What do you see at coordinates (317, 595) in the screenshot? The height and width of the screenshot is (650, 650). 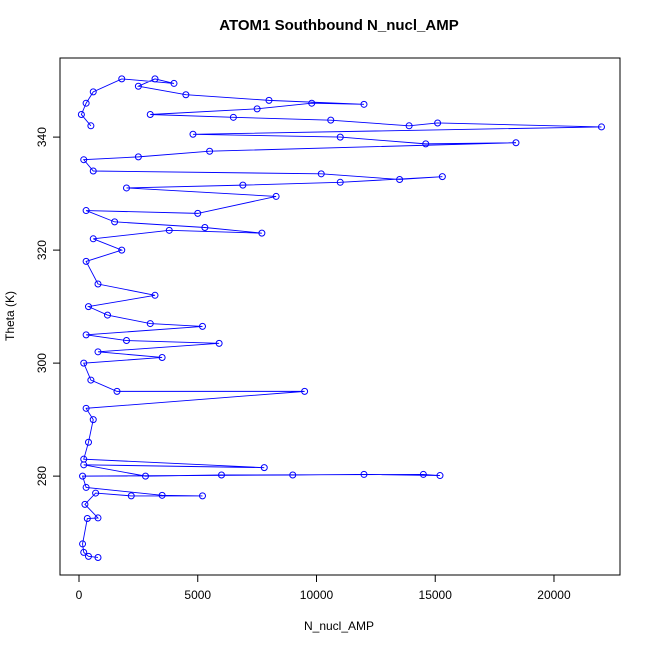 I see `x-tick-label: 10000` at bounding box center [317, 595].